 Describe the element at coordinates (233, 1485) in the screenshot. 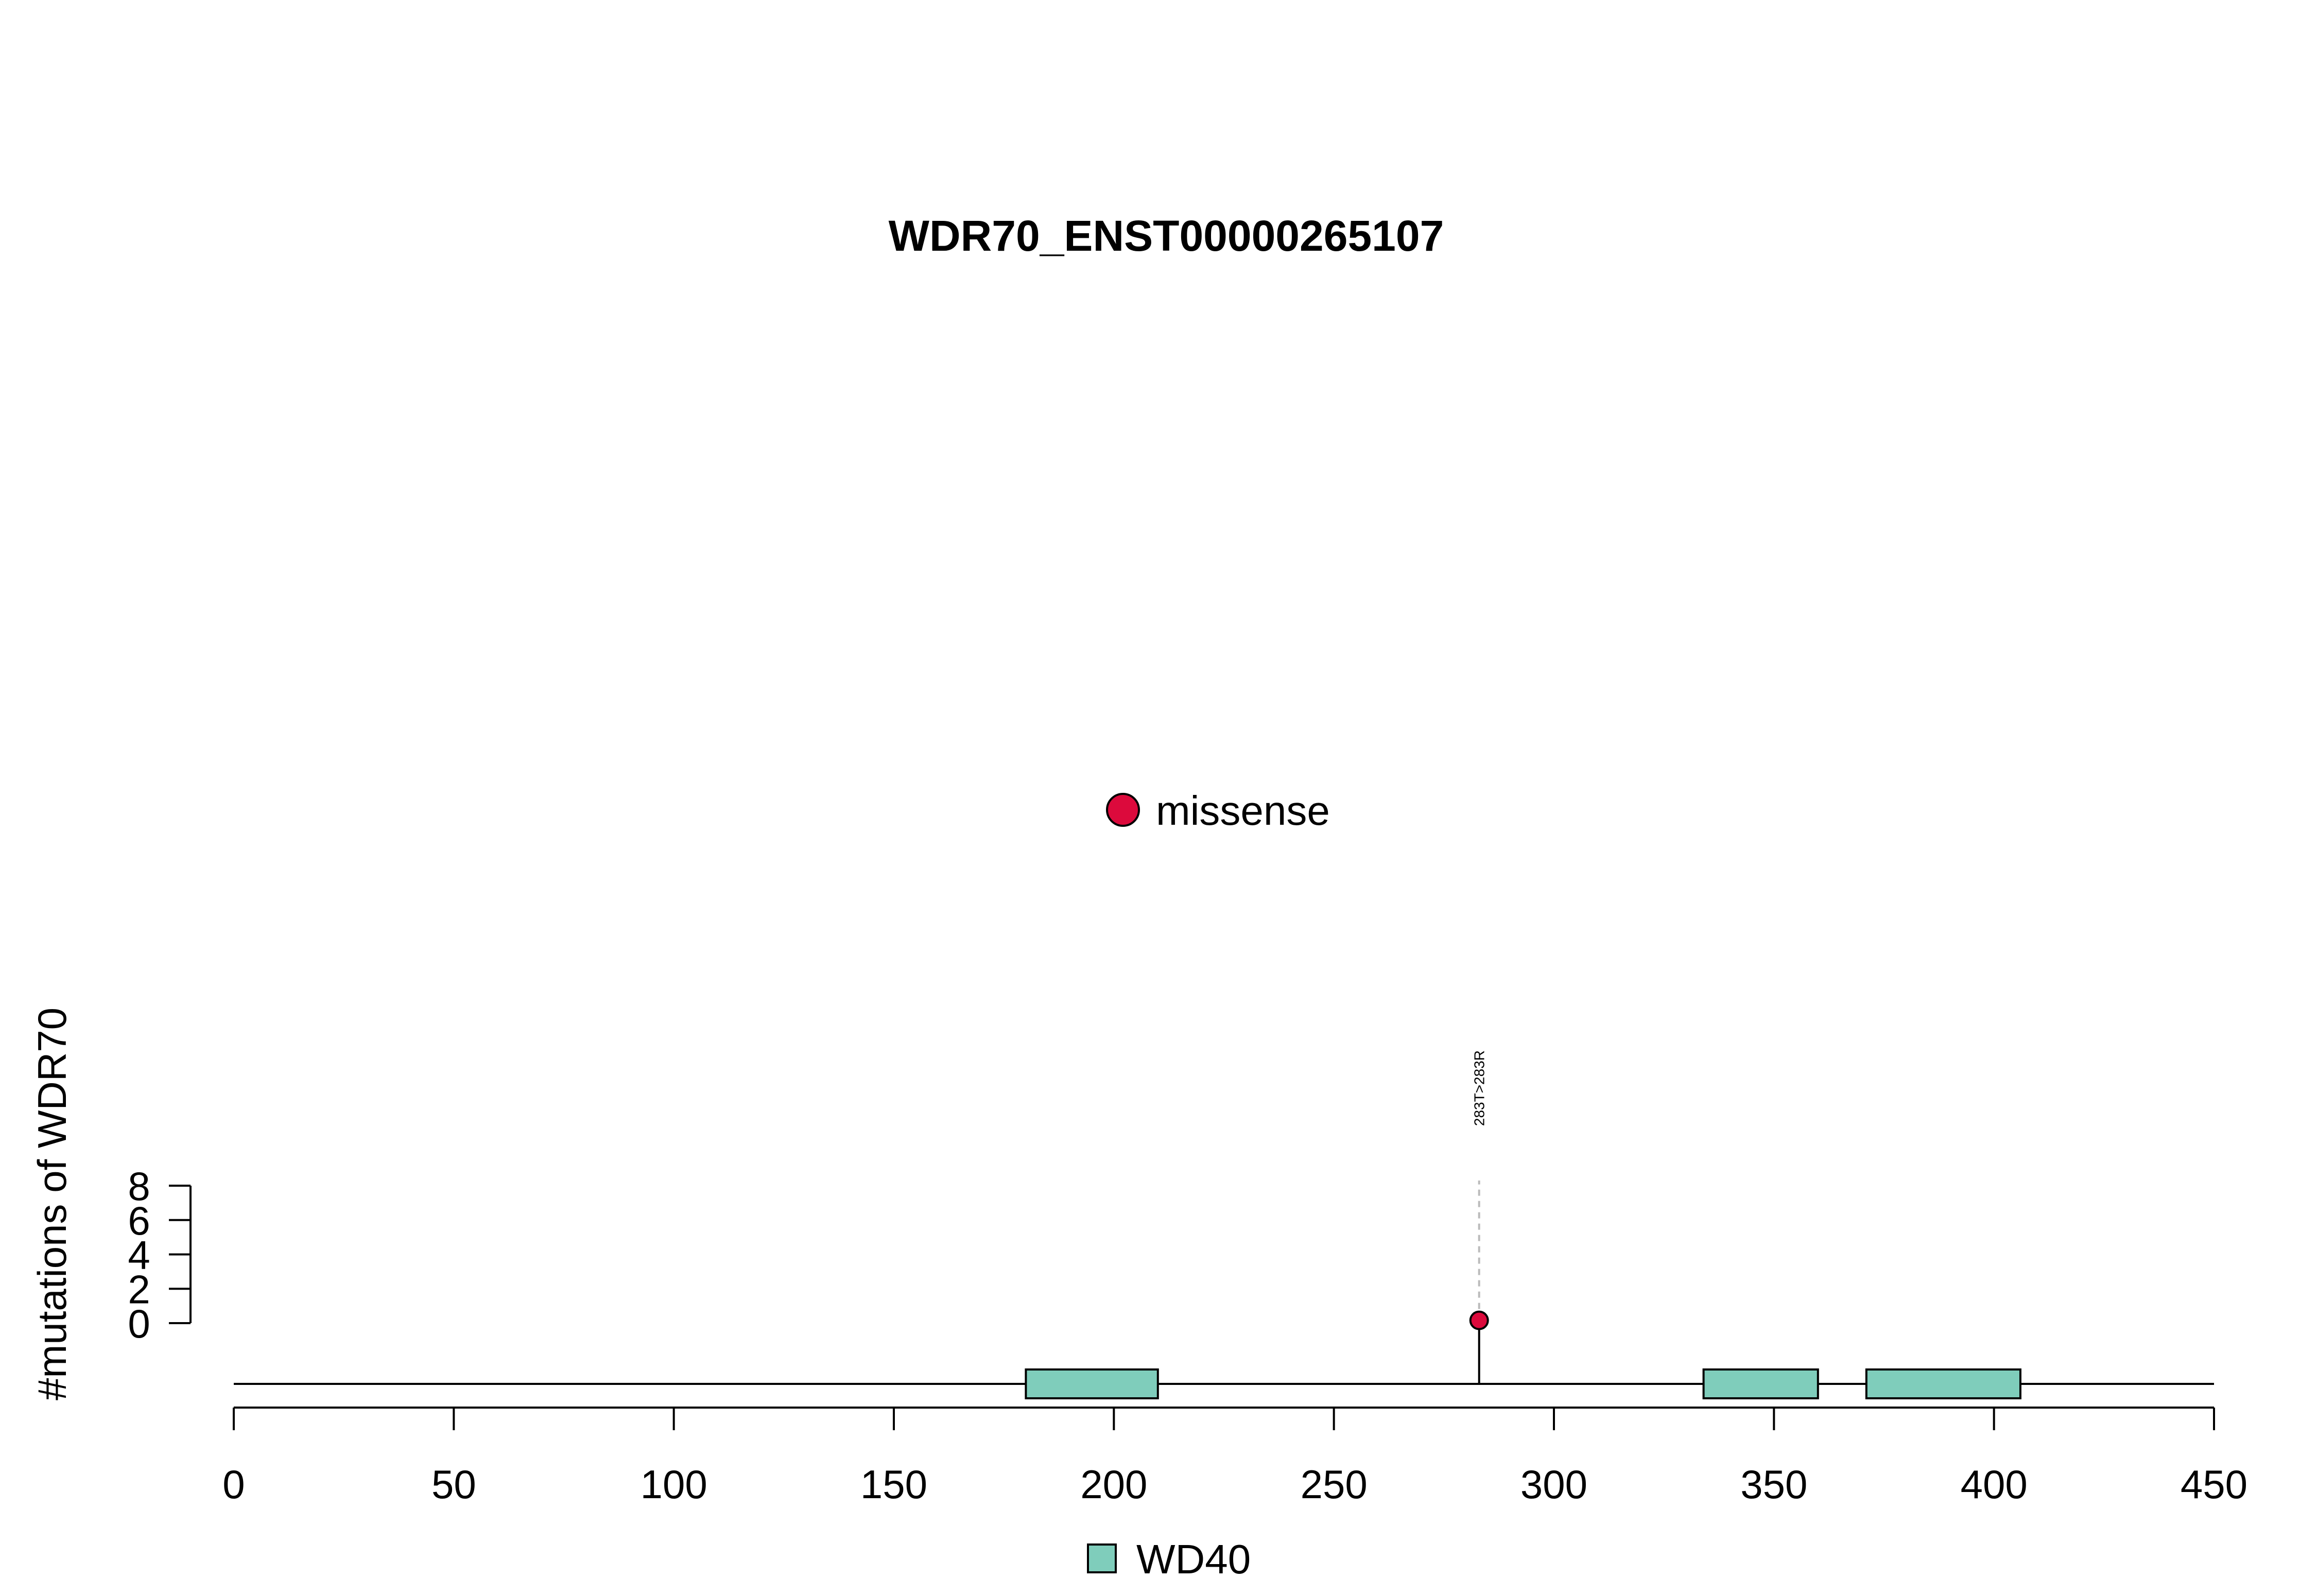

I see `x-tick-label: 0` at that location.